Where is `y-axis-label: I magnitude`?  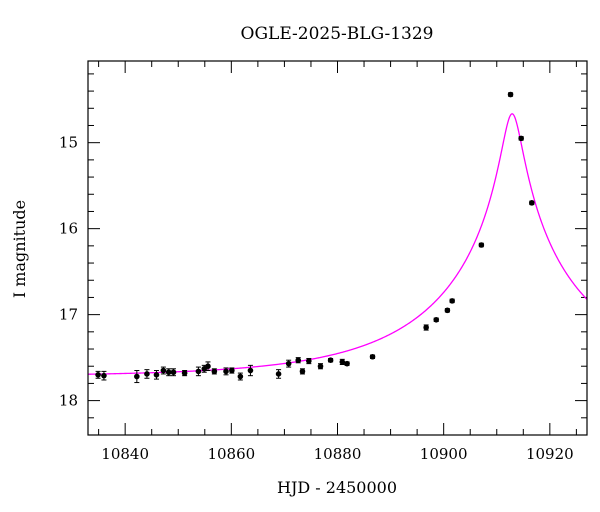
y-axis-label: I magnitude is located at coordinates (19, 249).